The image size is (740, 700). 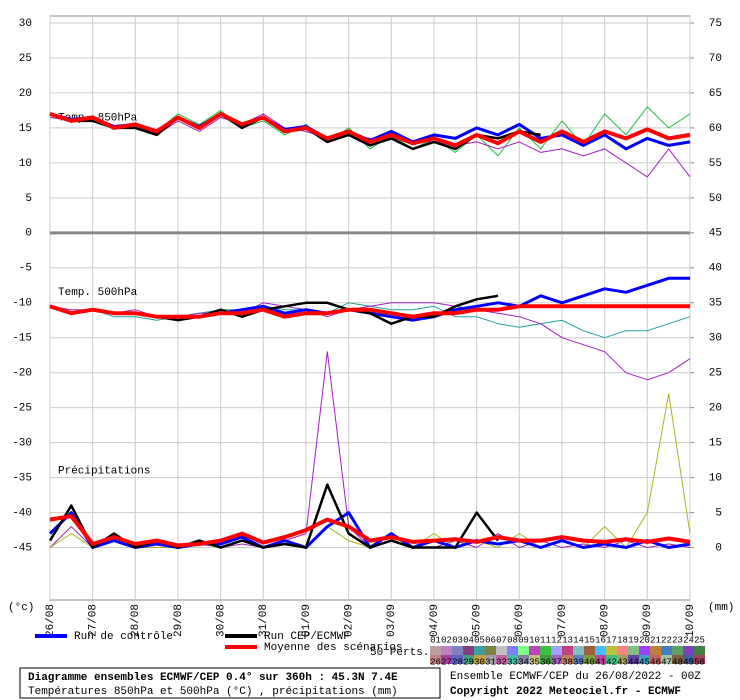 What do you see at coordinates (179, 620) in the screenshot?
I see `x-tick-label: 29/08` at bounding box center [179, 620].